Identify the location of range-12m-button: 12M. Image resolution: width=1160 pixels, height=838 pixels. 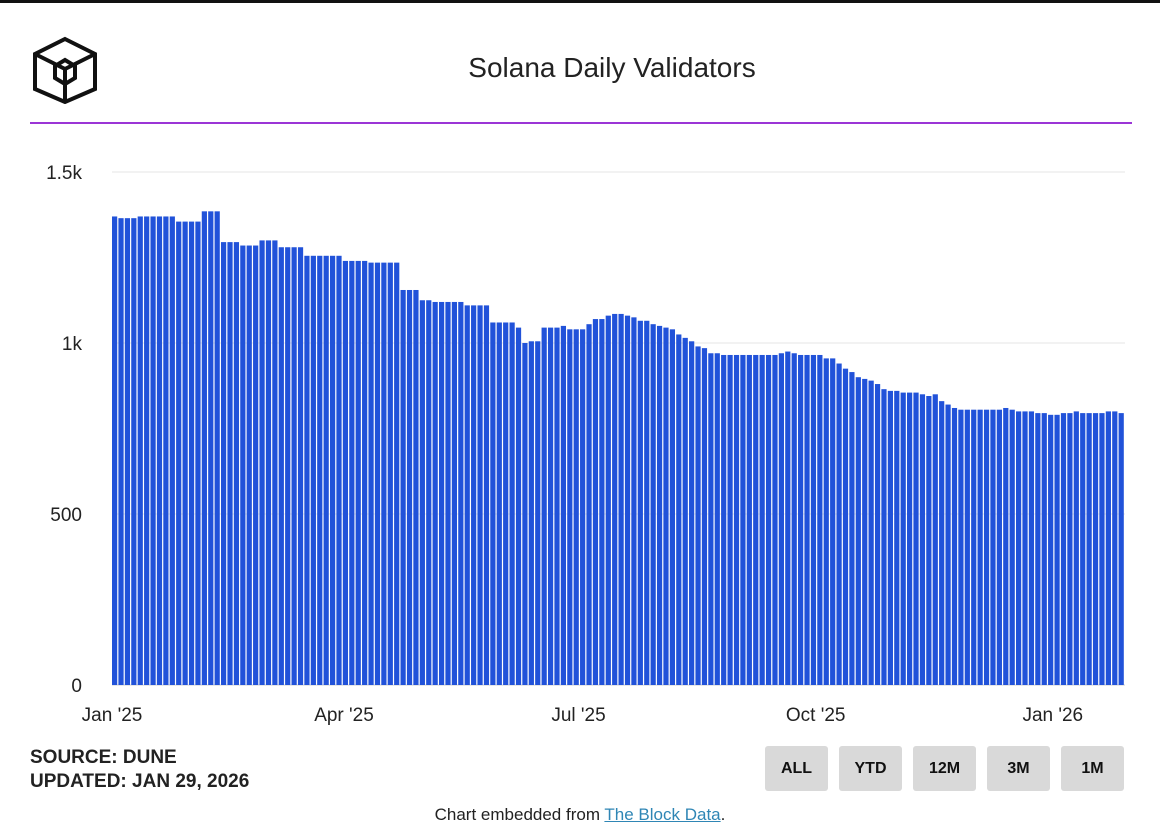
(944, 768).